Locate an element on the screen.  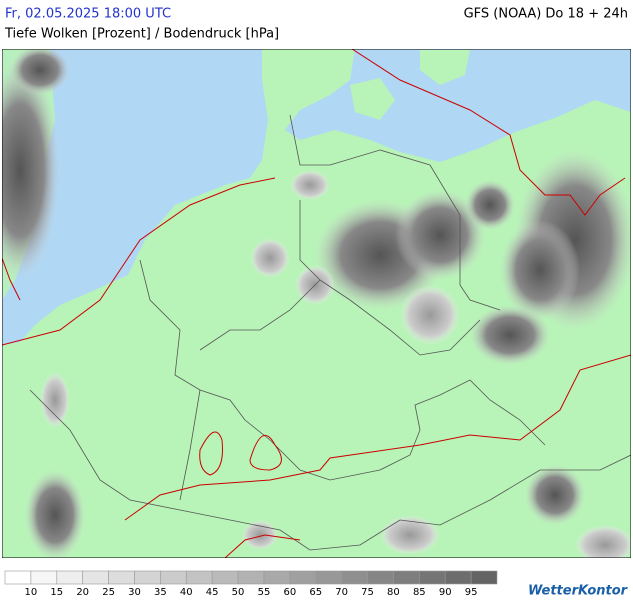
legend-label: 40 is located at coordinates (186, 592).